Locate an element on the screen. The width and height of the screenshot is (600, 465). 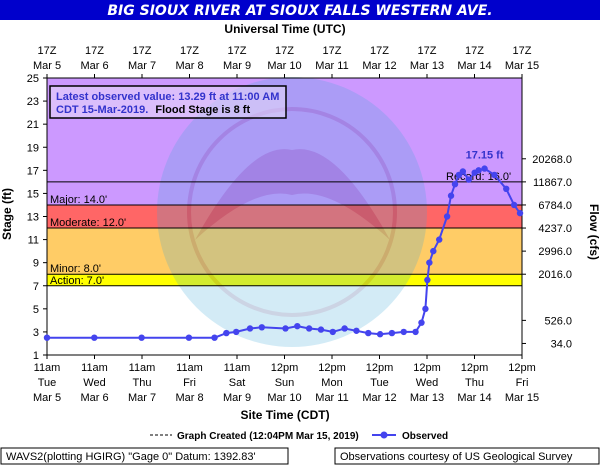
bottom-tick-day: Mon is located at coordinates (331, 383).